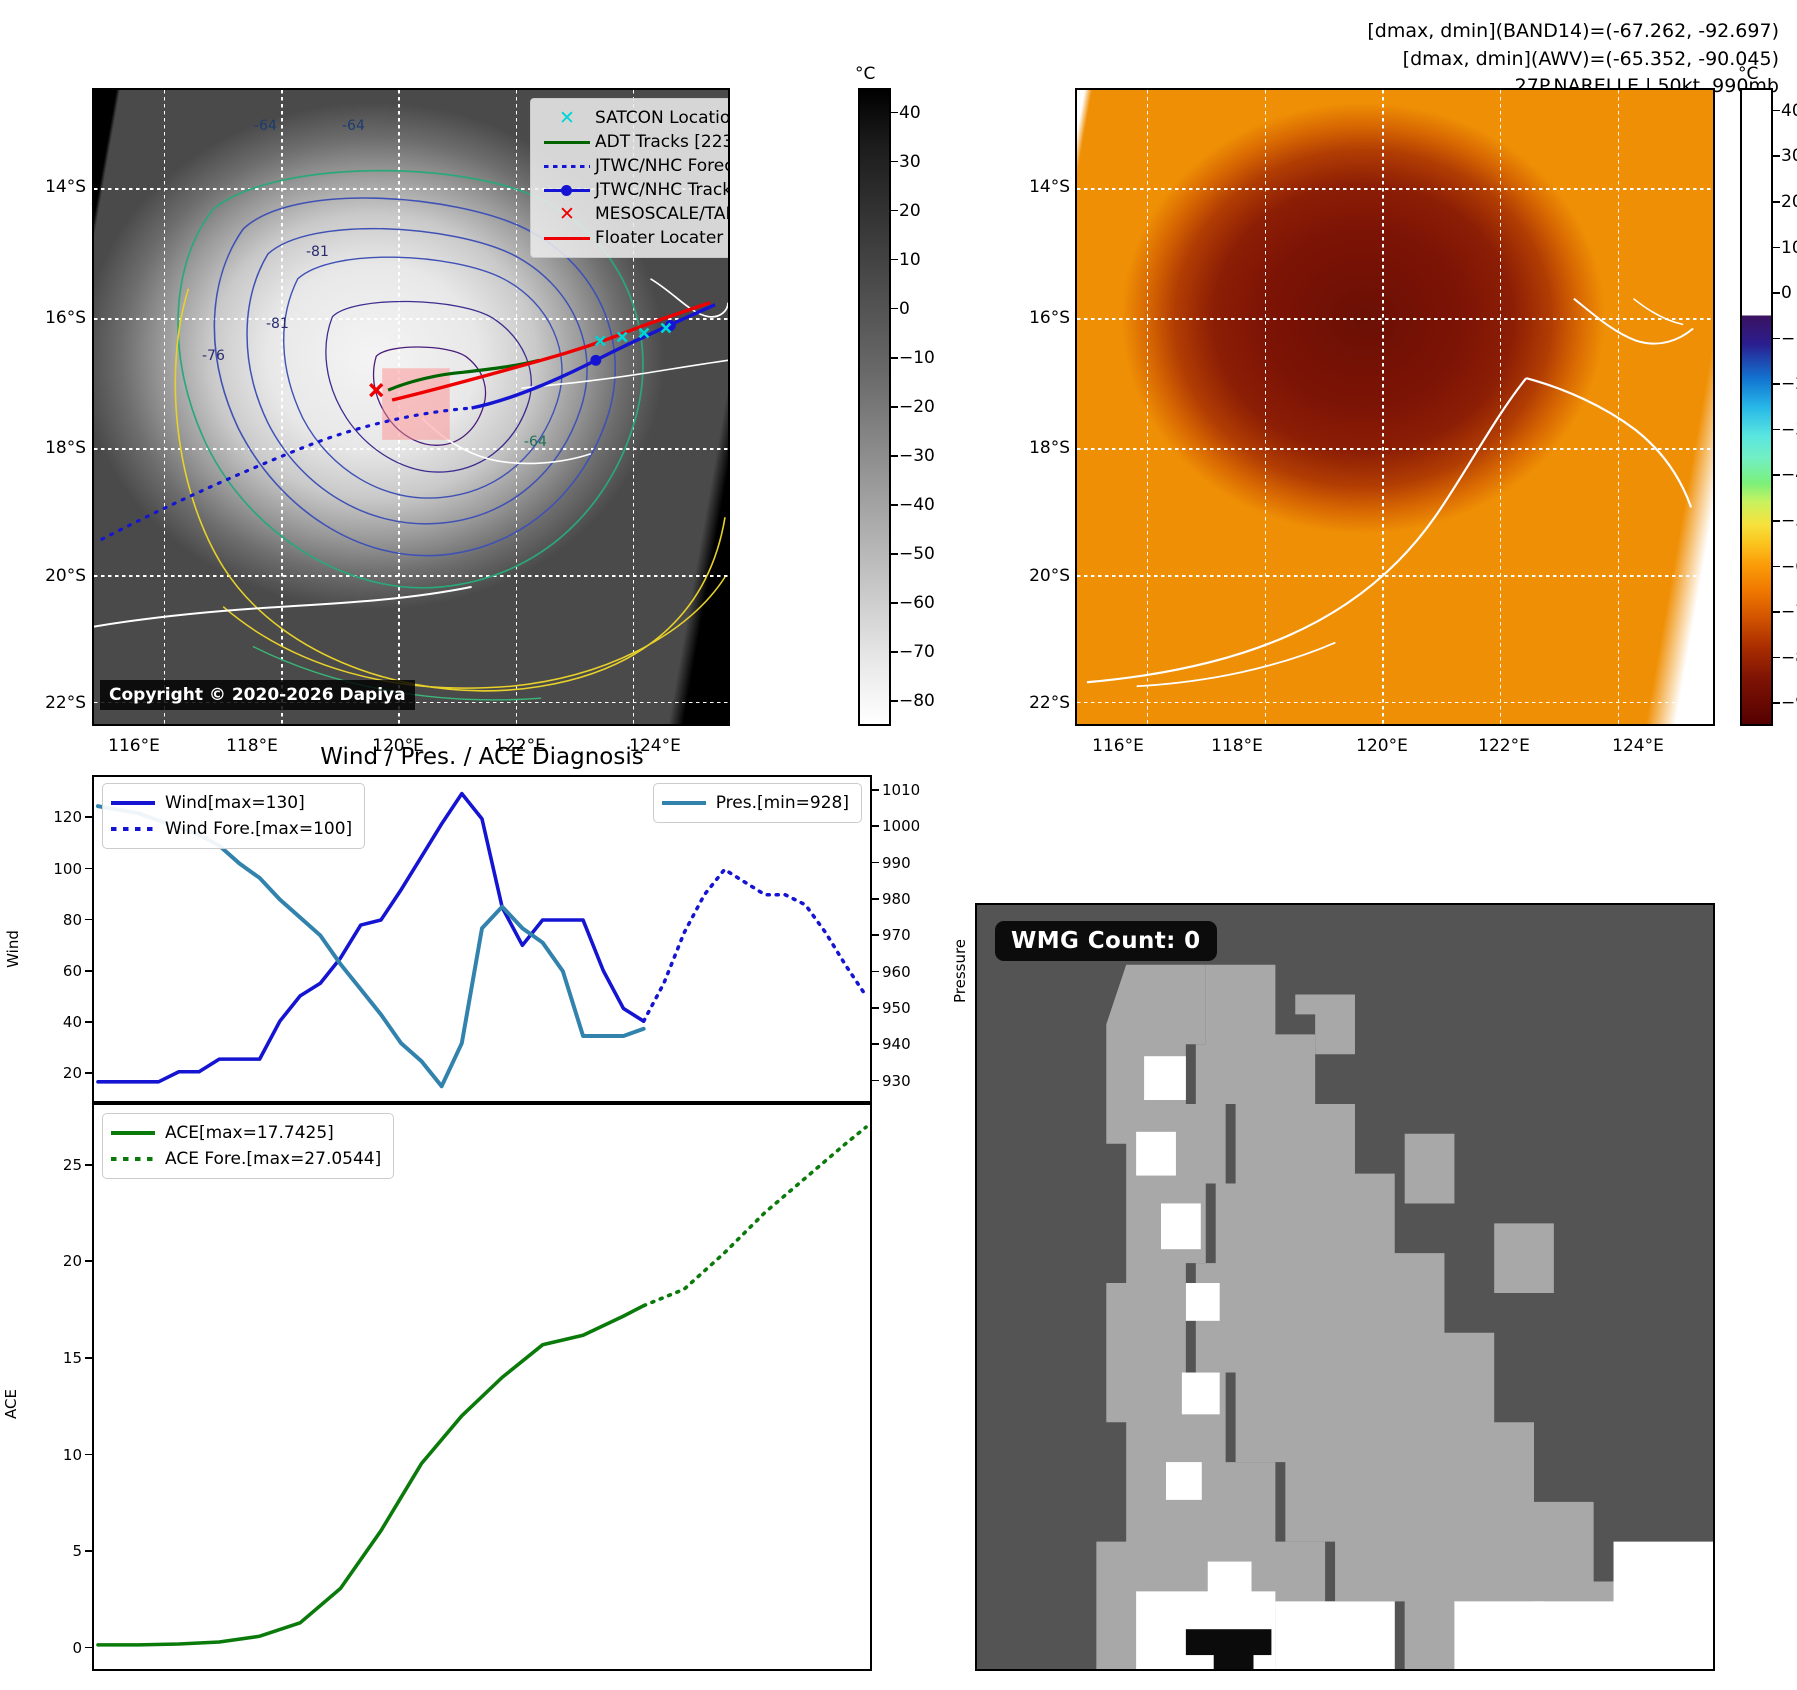  What do you see at coordinates (917, 652) in the screenshot?
I see `ir-cbar-ticks-label-11: −70` at bounding box center [917, 652].